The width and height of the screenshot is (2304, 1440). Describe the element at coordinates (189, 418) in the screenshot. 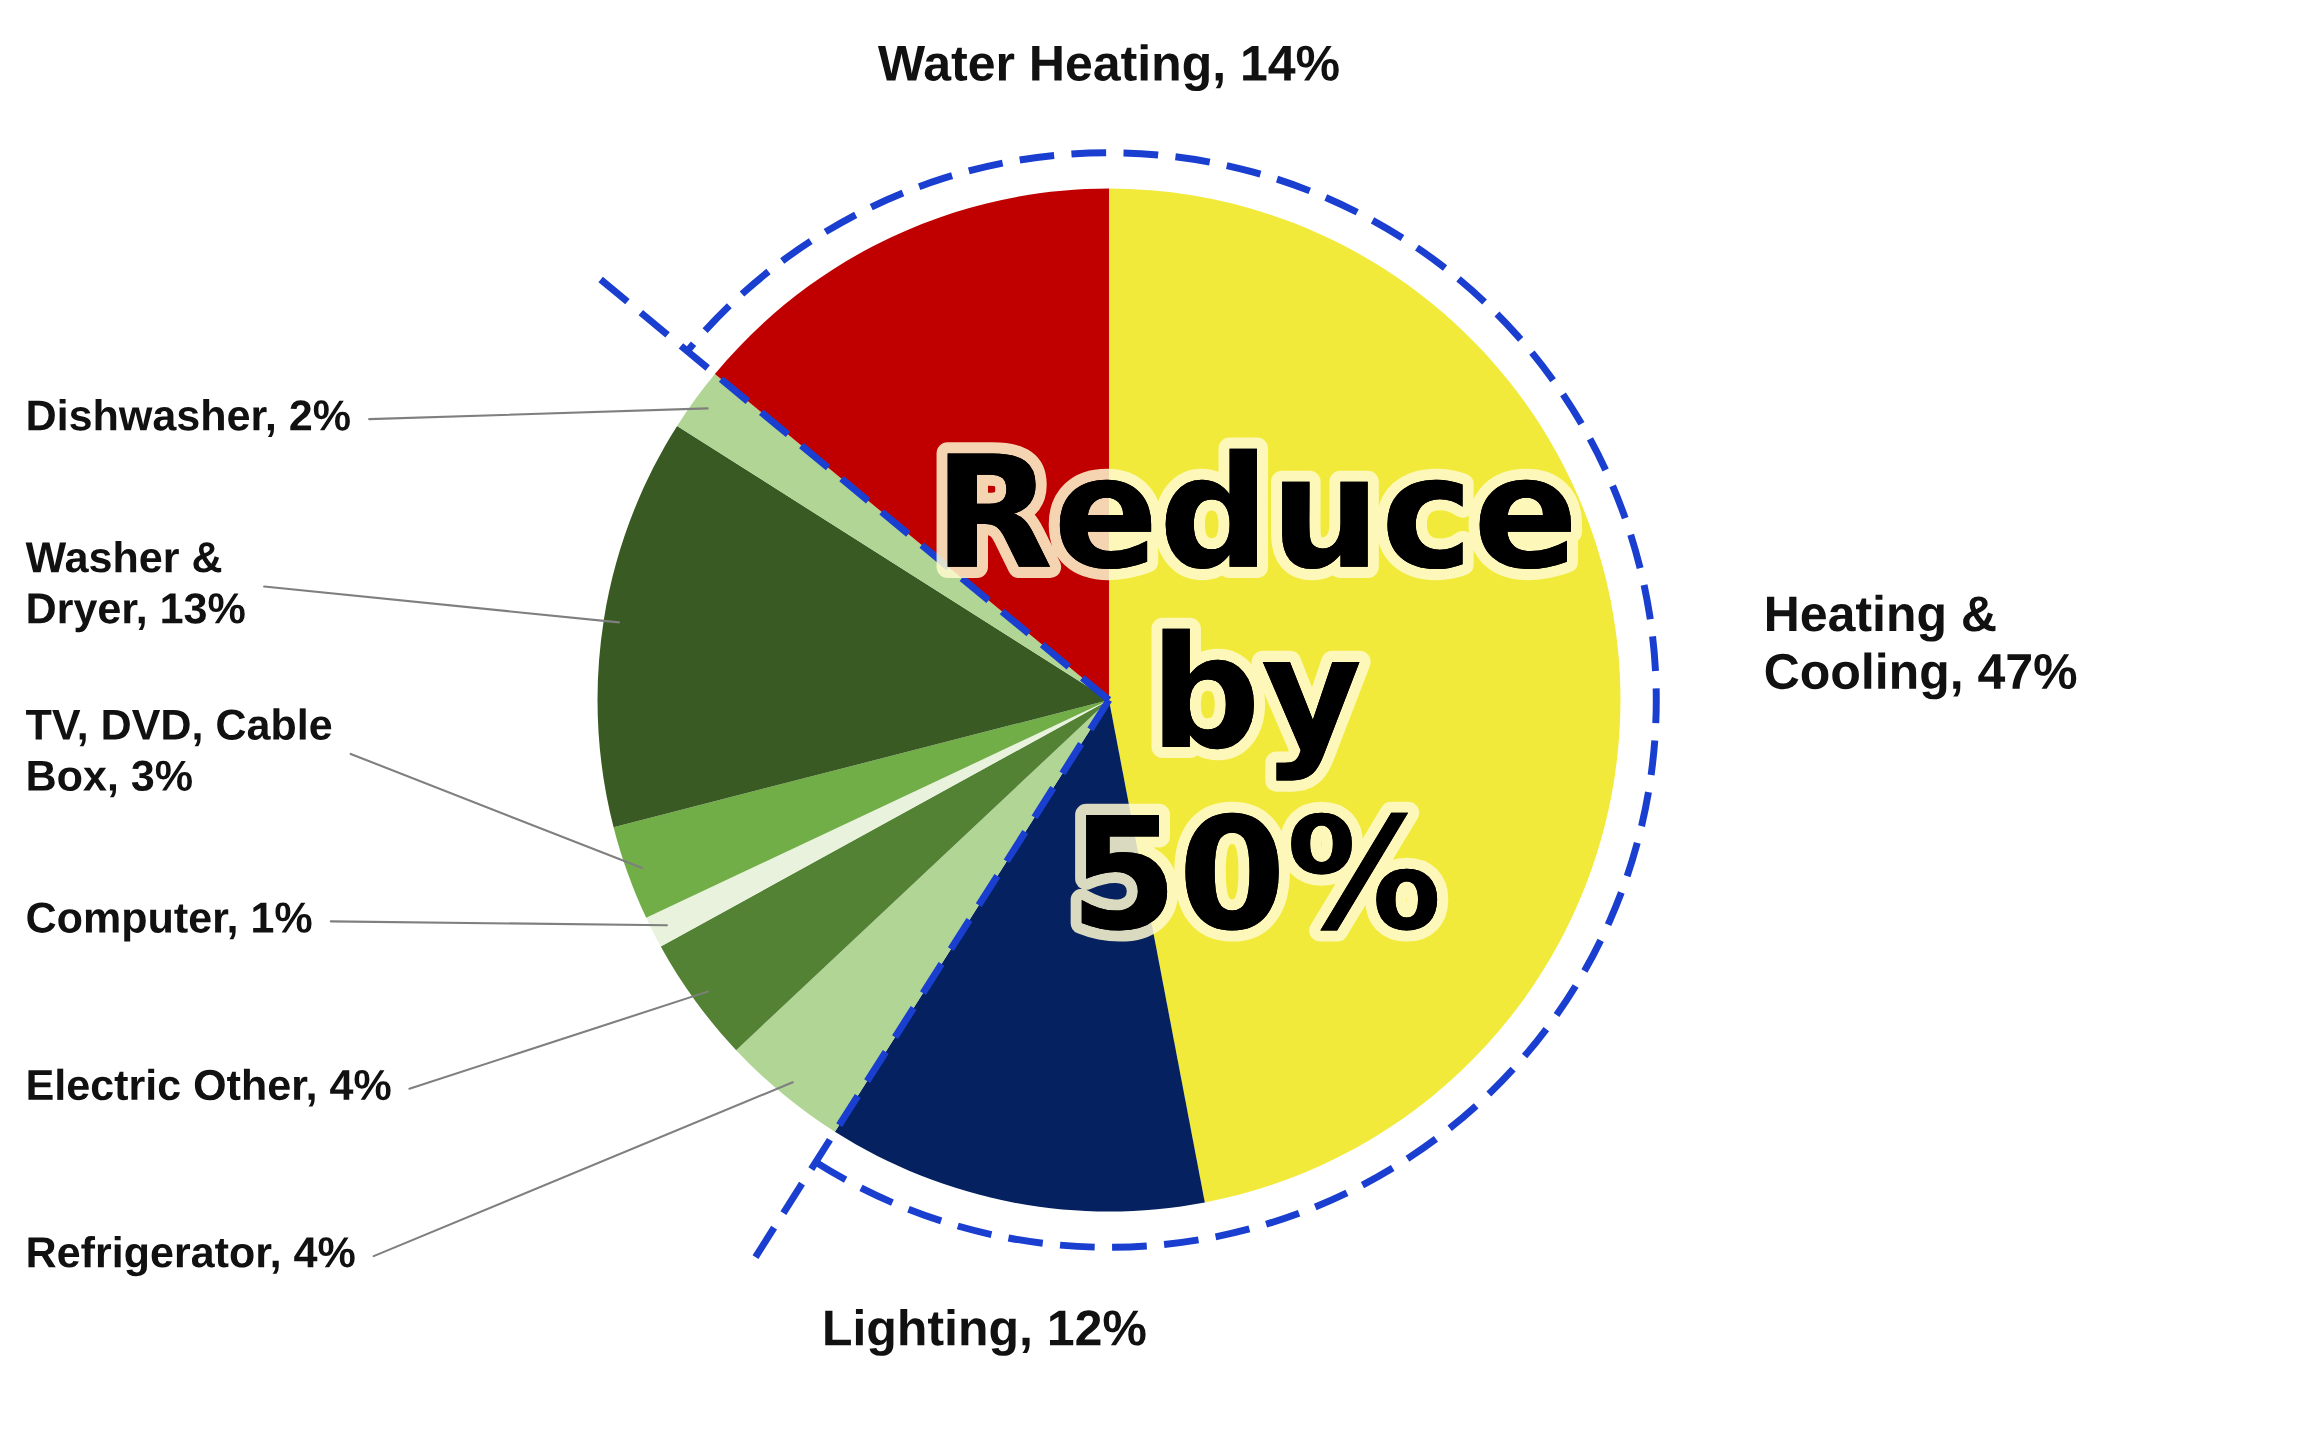

I see `slice-label: Dishwasher, 2%` at that location.